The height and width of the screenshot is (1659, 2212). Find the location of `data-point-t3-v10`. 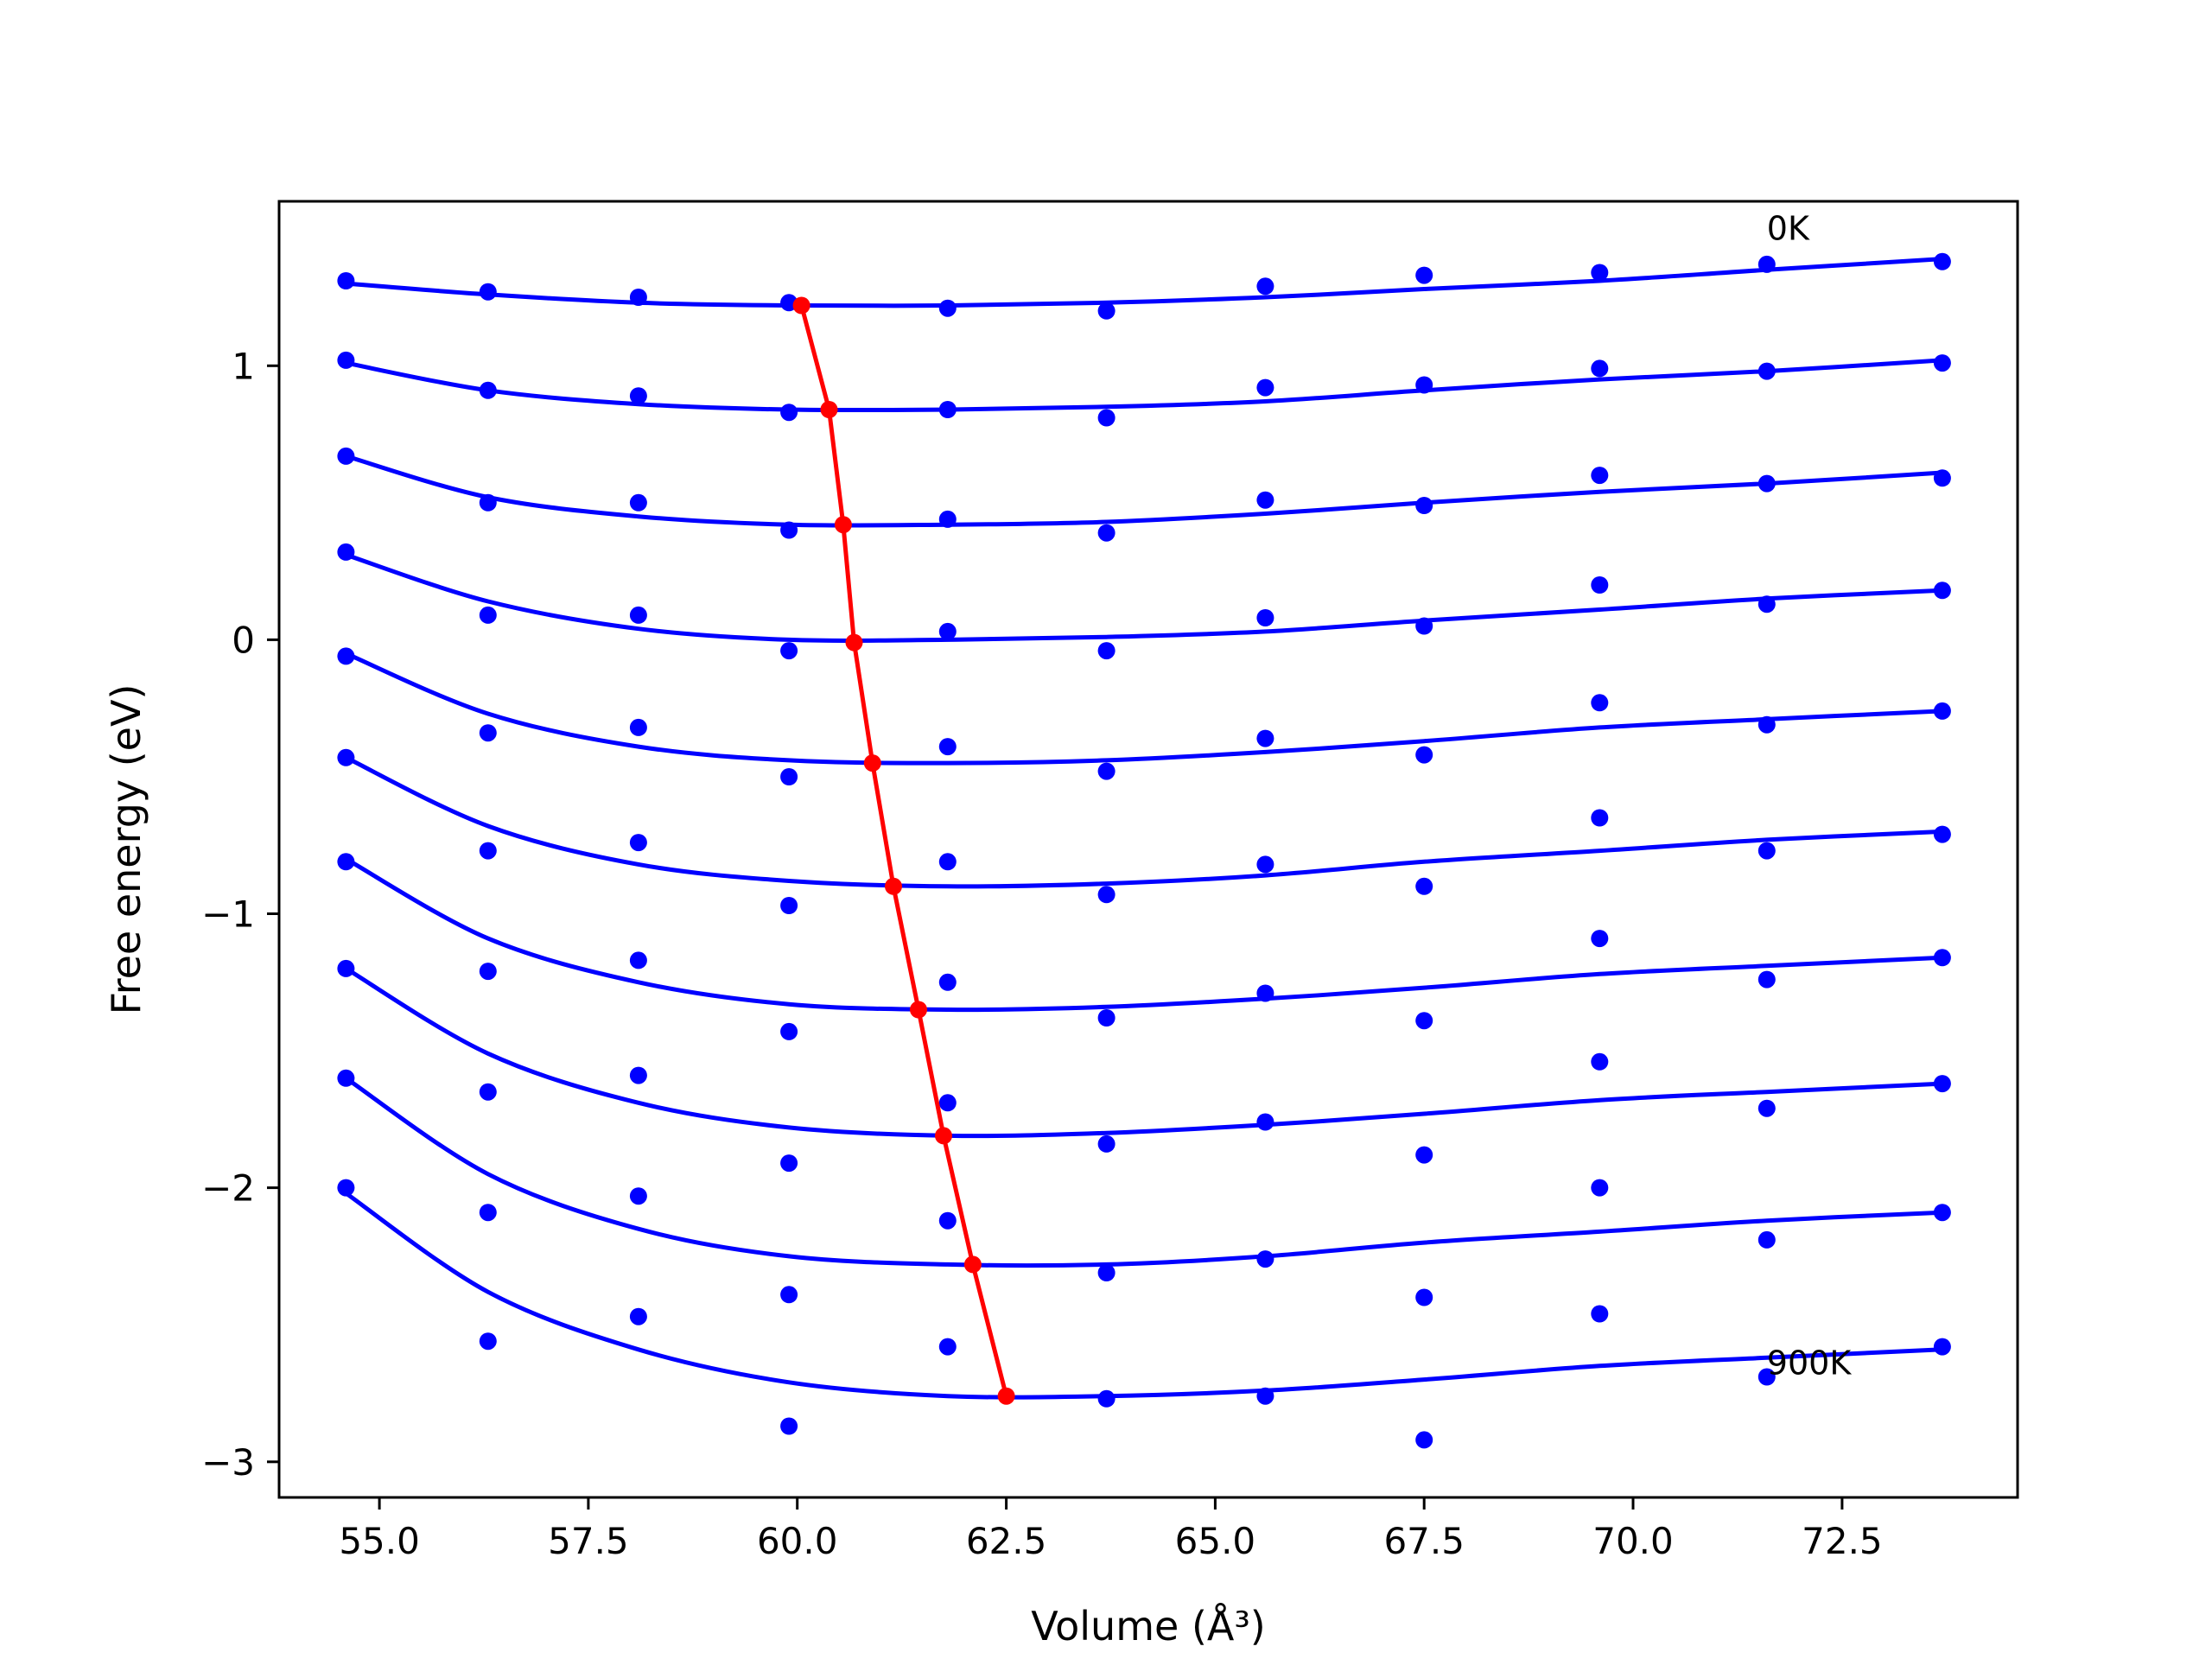

data-point-t3-v10 is located at coordinates (1767, 483).